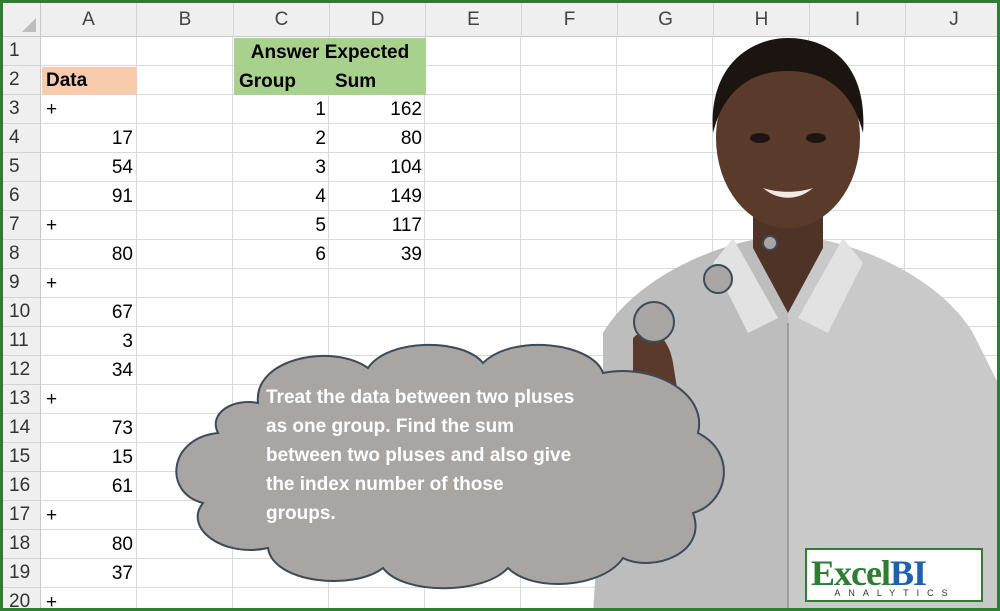 This screenshot has height=611, width=1000. What do you see at coordinates (22, 486) in the screenshot?
I see `row-header-16: 16` at bounding box center [22, 486].